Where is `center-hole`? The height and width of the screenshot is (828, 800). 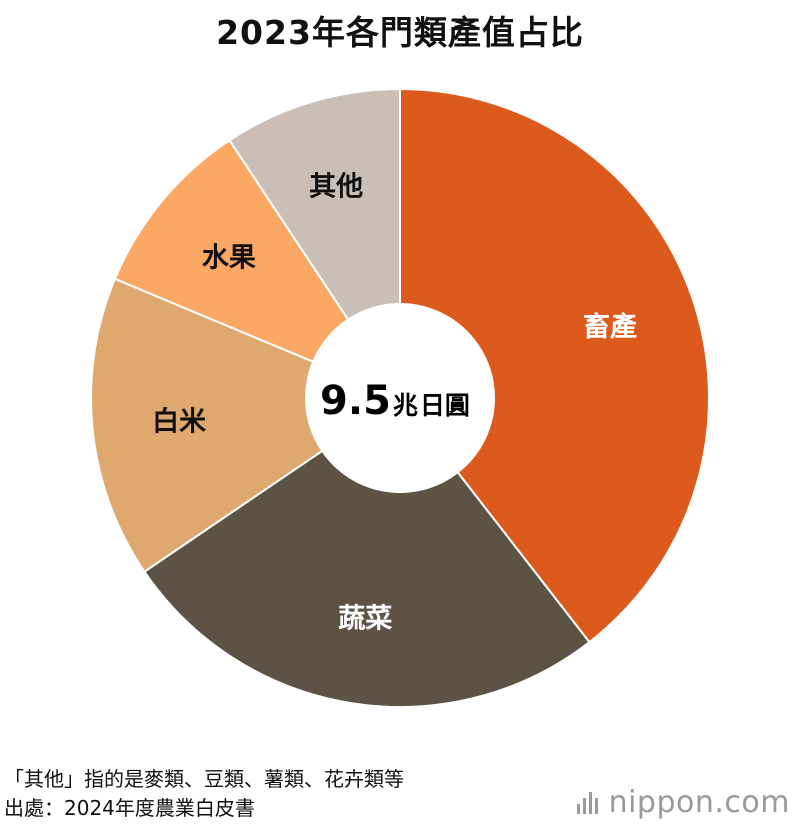
center-hole is located at coordinates (400, 398).